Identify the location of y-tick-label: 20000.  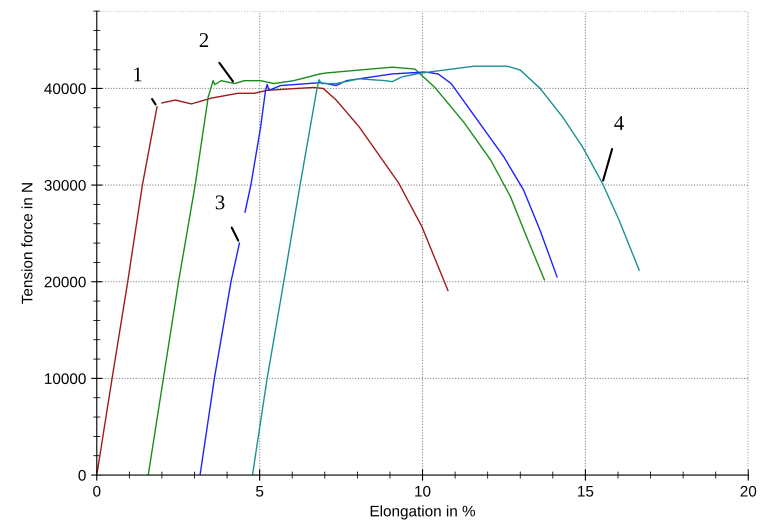
(65, 282).